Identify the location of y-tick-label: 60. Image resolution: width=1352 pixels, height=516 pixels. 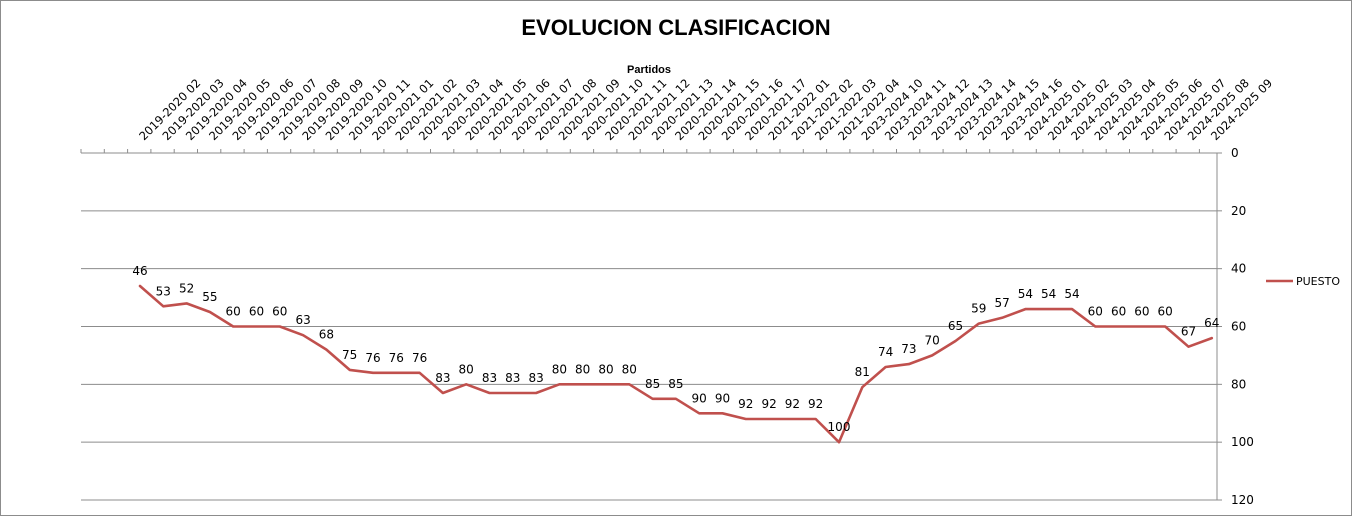
(1238, 327).